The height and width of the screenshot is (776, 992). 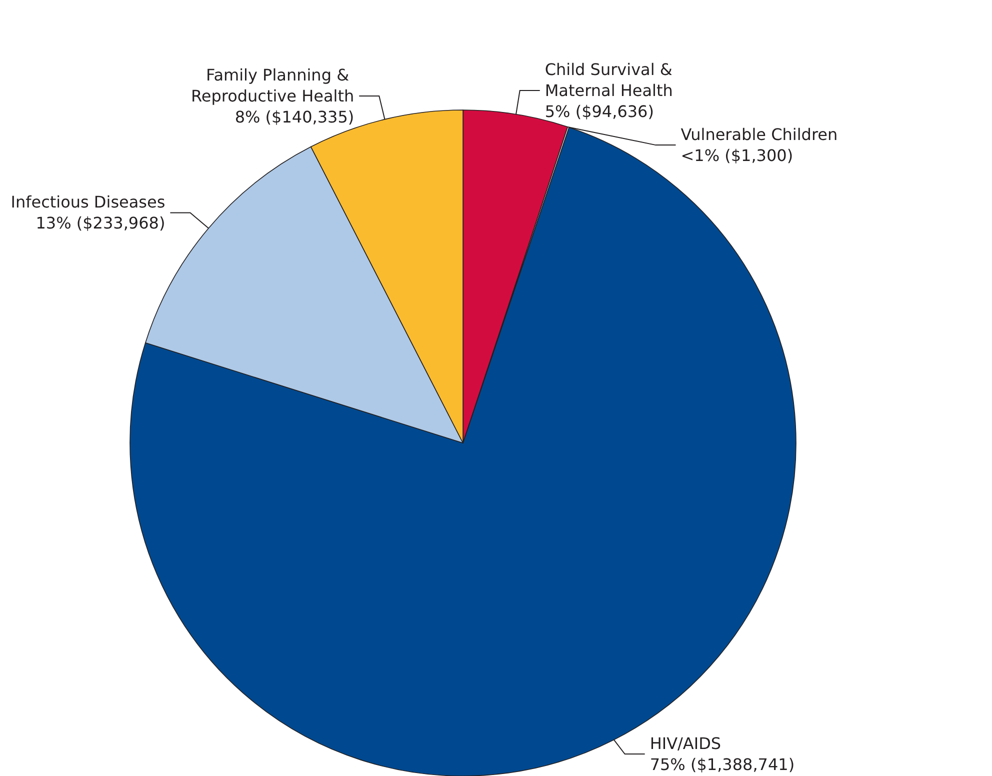 I want to click on data-label: <1% ($1,300), so click(x=737, y=156).